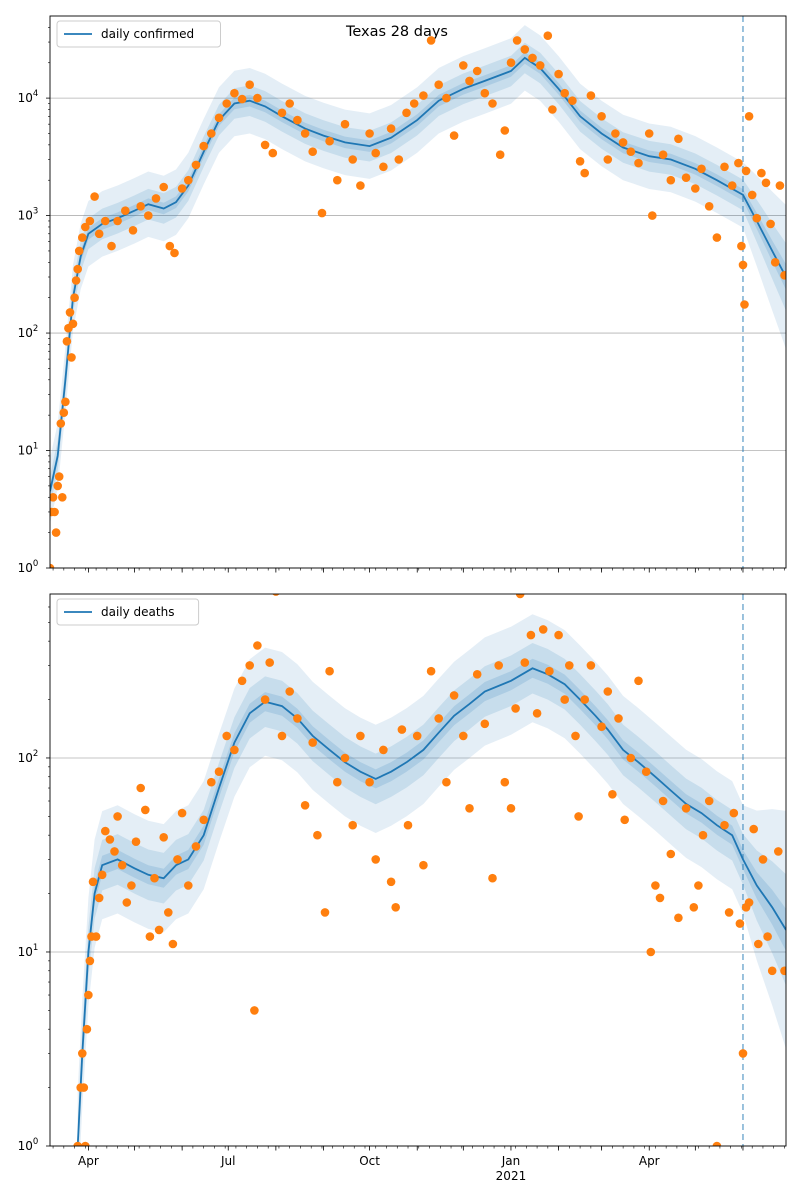 This screenshot has height=1200, width=800. I want to click on legend: daily deaths, so click(128, 612).